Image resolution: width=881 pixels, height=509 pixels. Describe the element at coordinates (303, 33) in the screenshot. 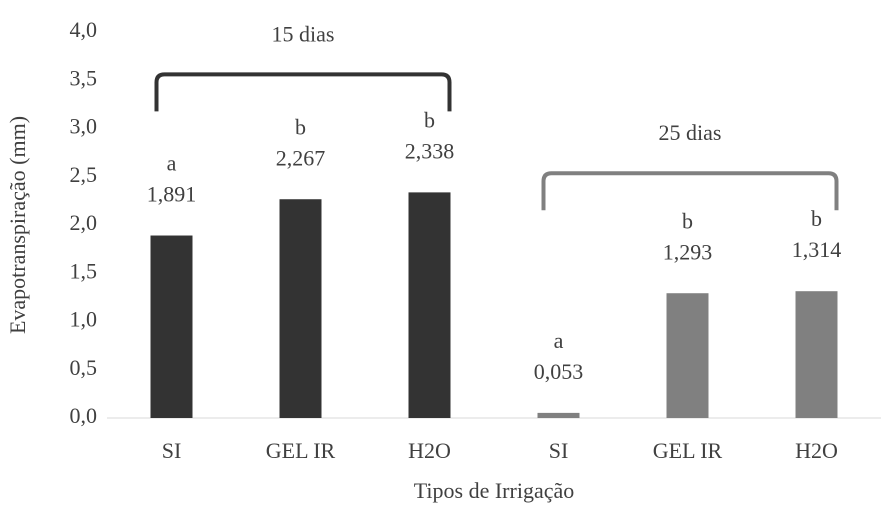

I see `group-label: 15 dias` at that location.